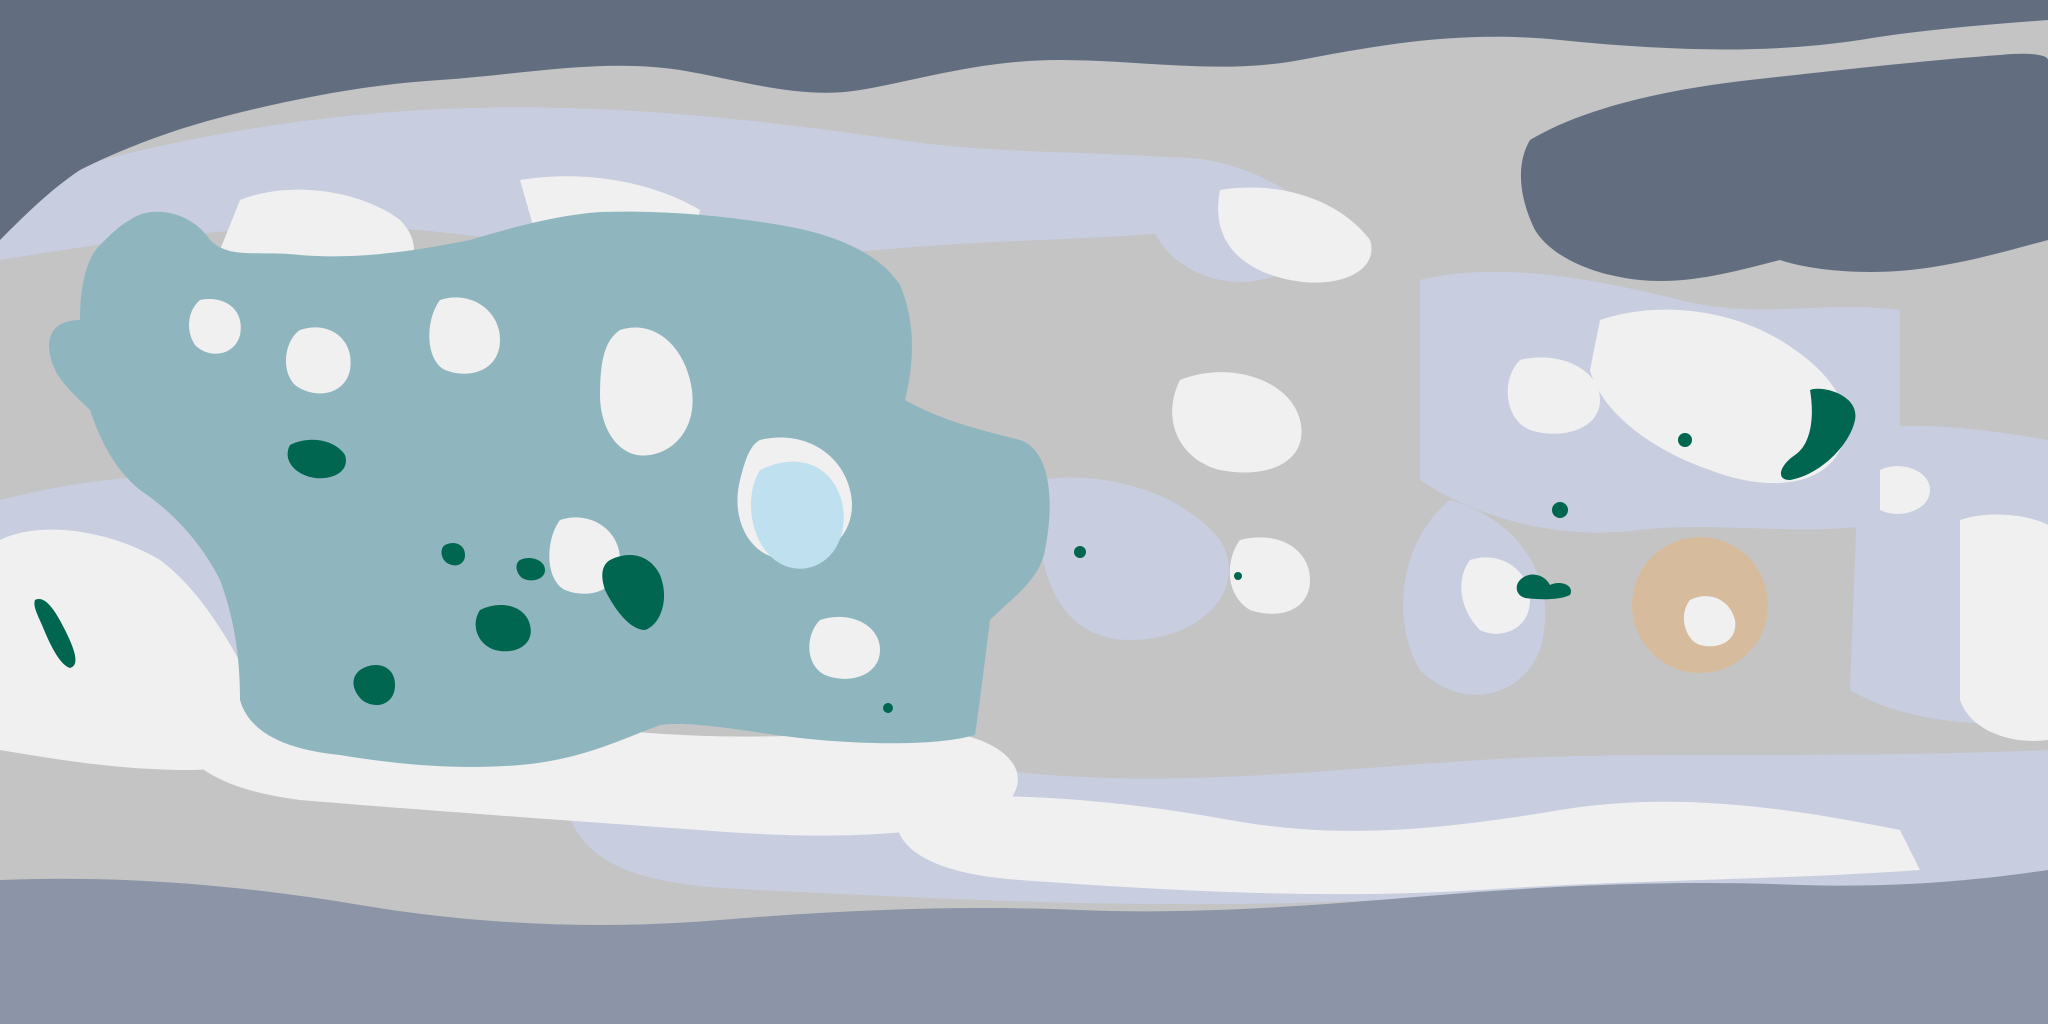 Image resolution: width=2048 pixels, height=1024 pixels. What do you see at coordinates (1784, 167) in the screenshot?
I see `northeast-polar-lobe` at bounding box center [1784, 167].